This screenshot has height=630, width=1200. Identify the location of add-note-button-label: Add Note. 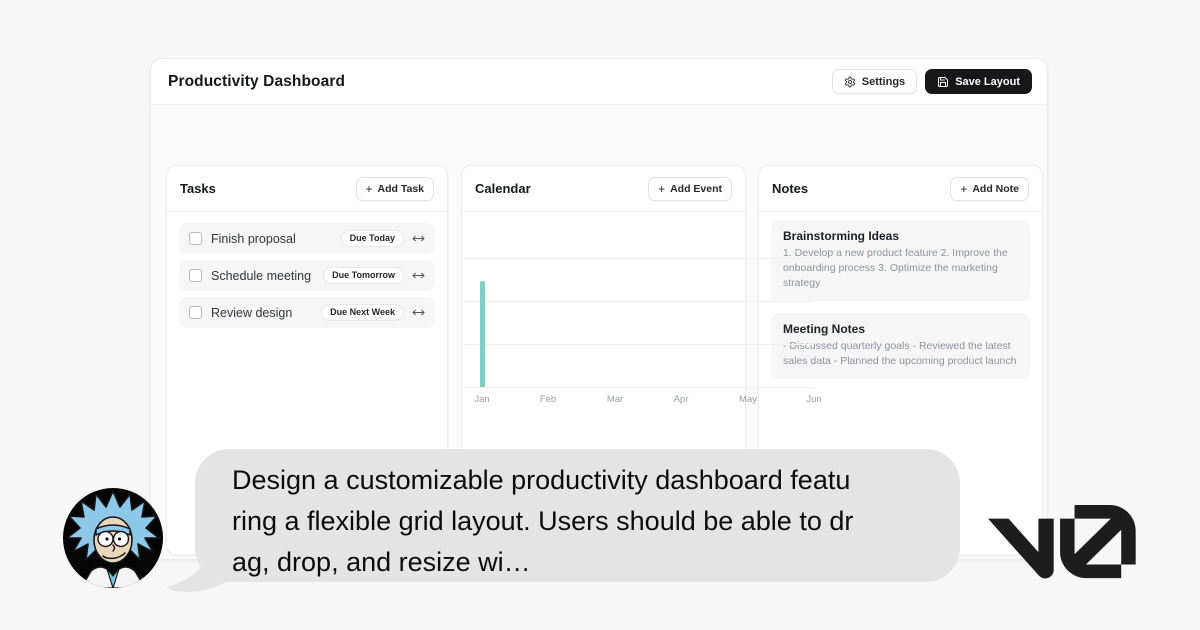
(995, 188).